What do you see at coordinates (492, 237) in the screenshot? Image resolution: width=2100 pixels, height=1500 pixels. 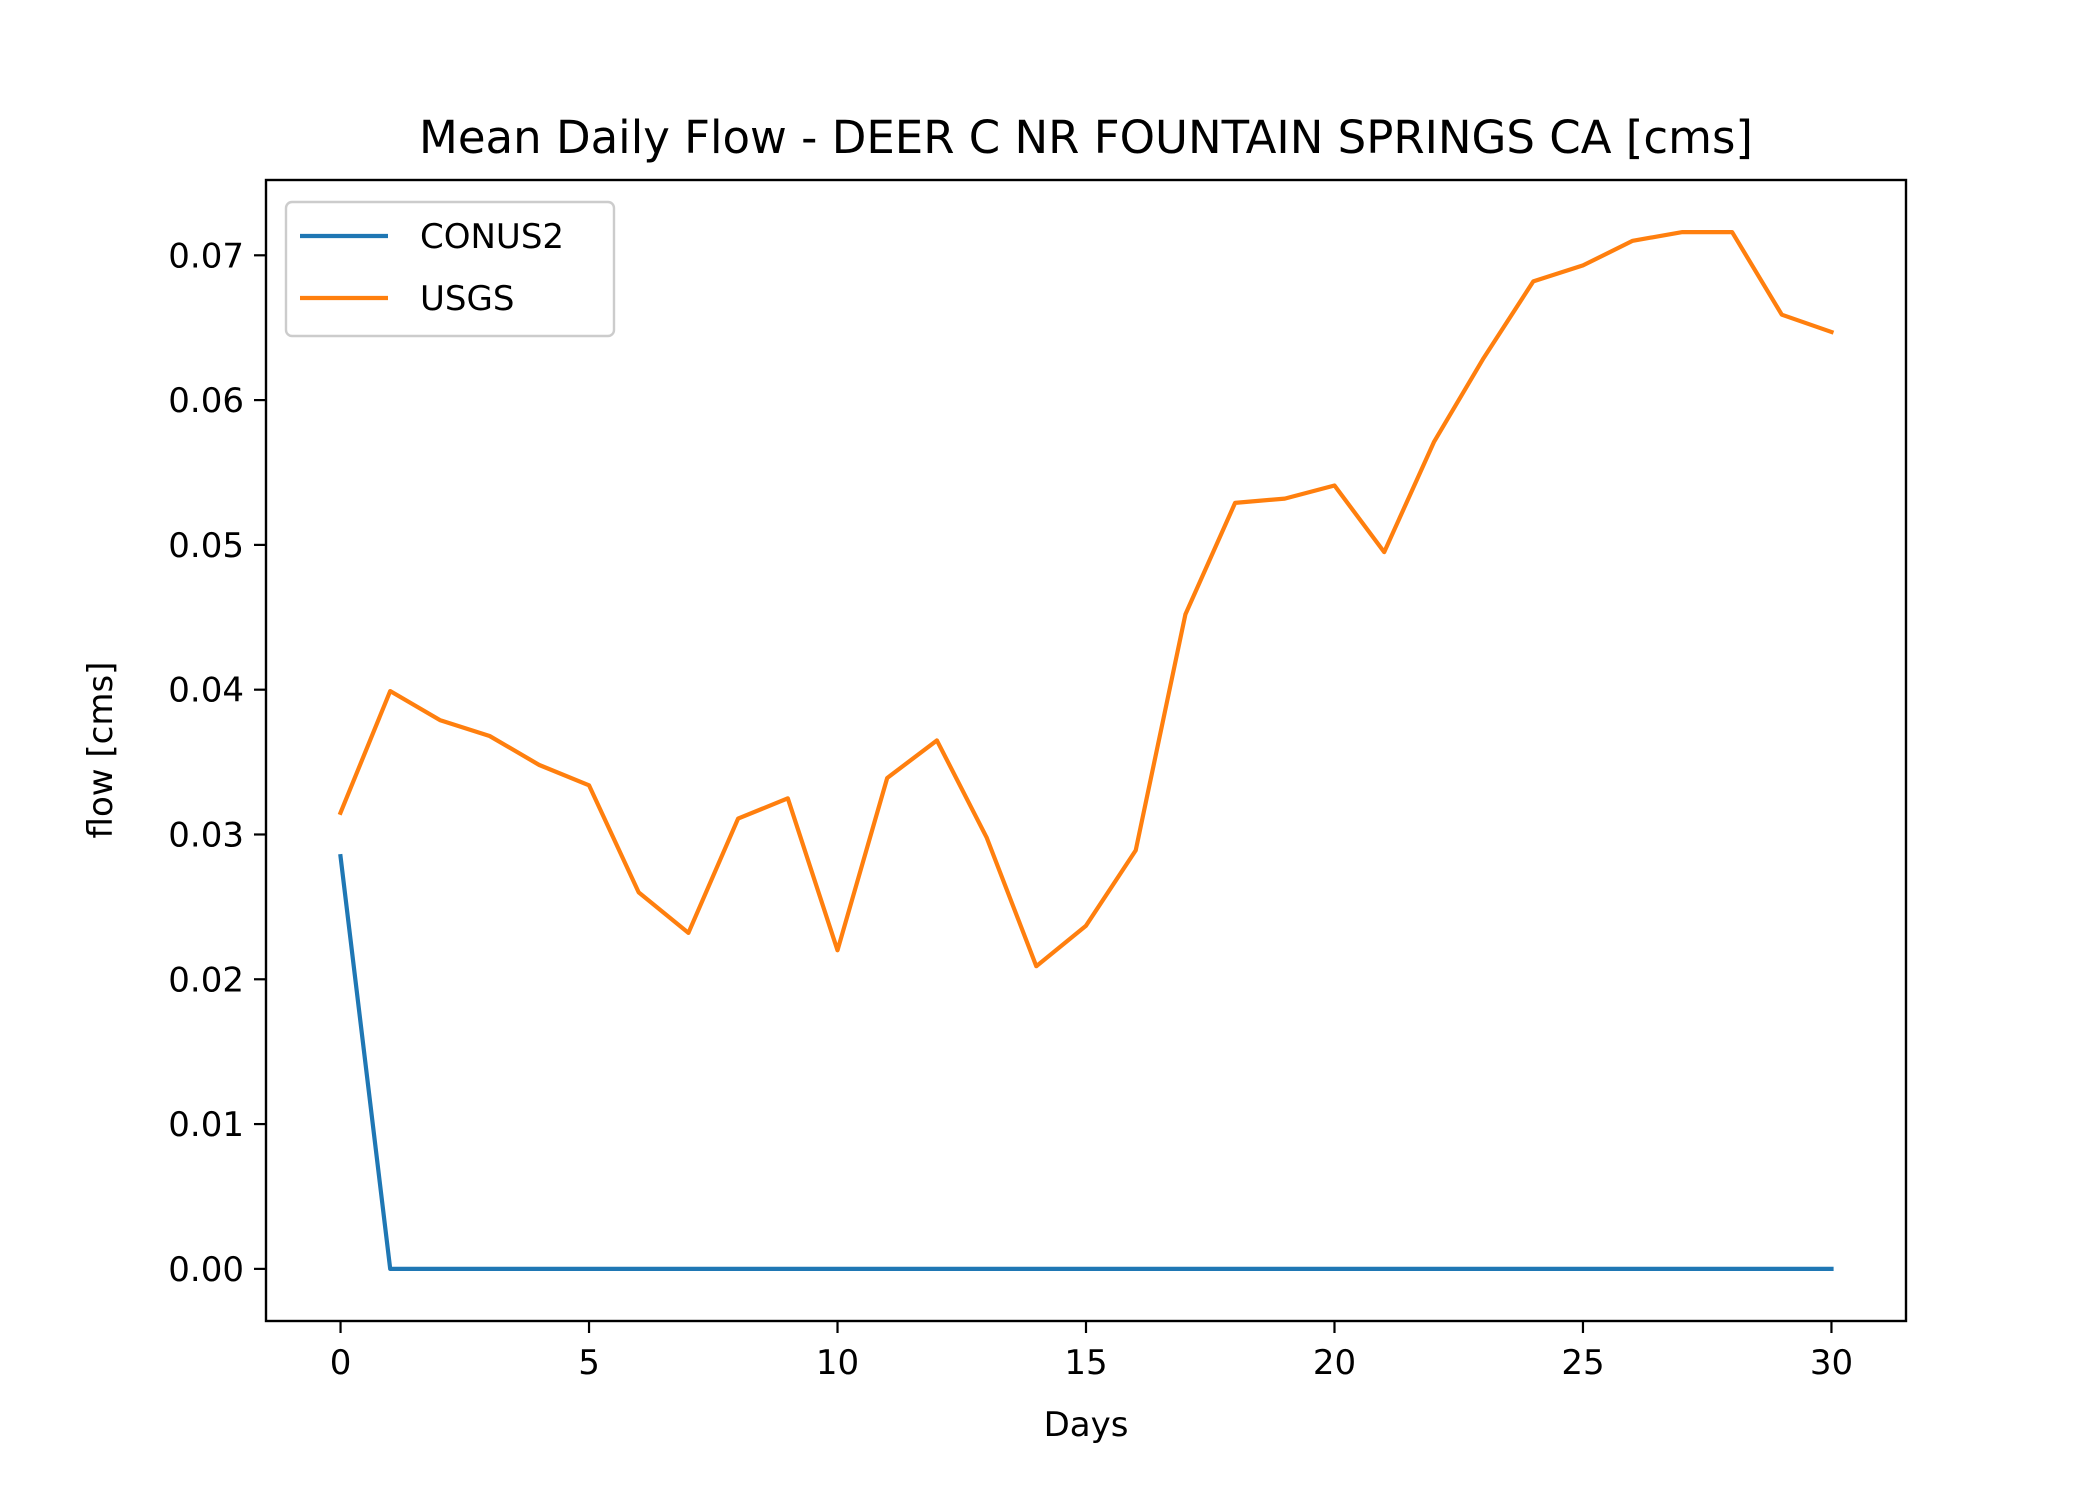 I see `legend-label-conus2: CONUS2` at bounding box center [492, 237].